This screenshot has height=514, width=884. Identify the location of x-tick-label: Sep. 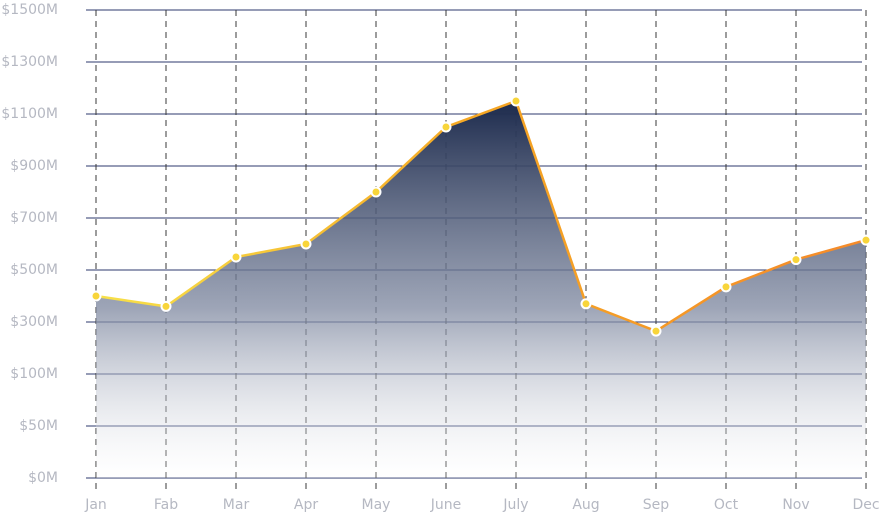
(656, 505).